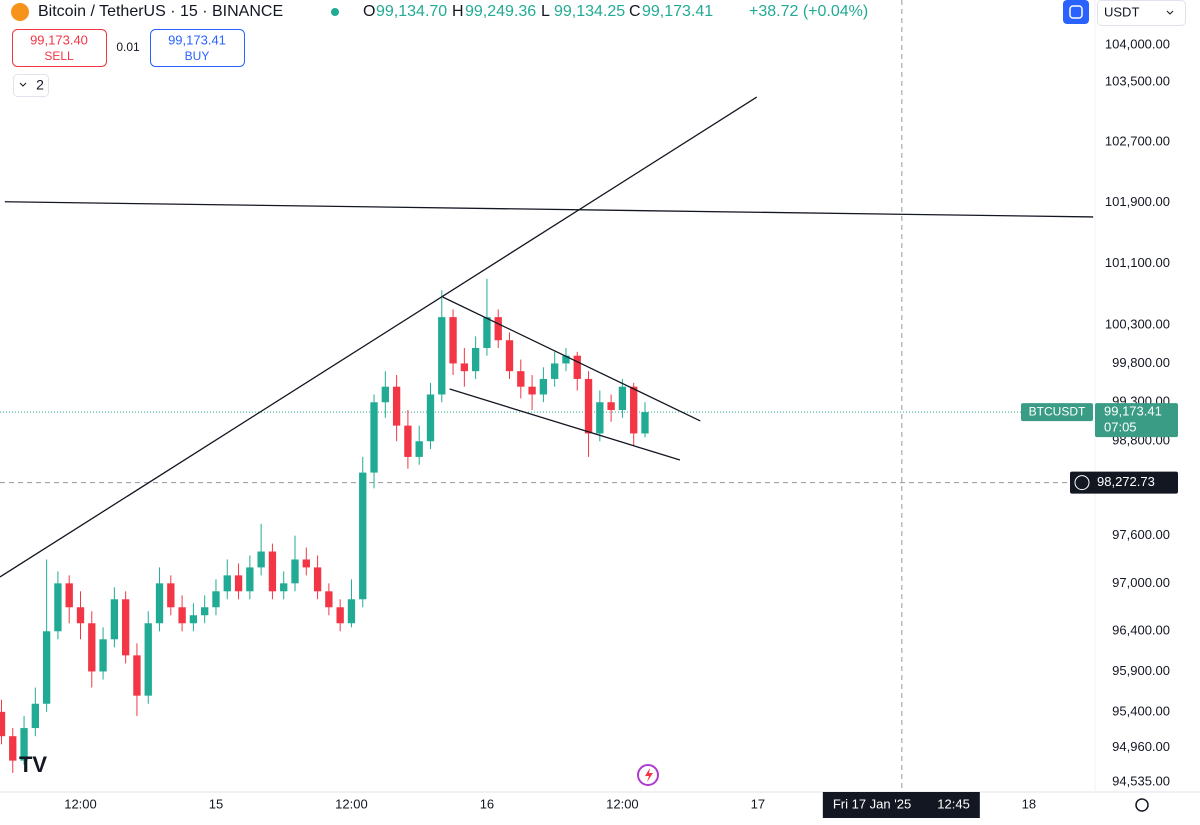  Describe the element at coordinates (1137, 262) in the screenshot. I see `y-tick-label: 101,100.00` at that location.